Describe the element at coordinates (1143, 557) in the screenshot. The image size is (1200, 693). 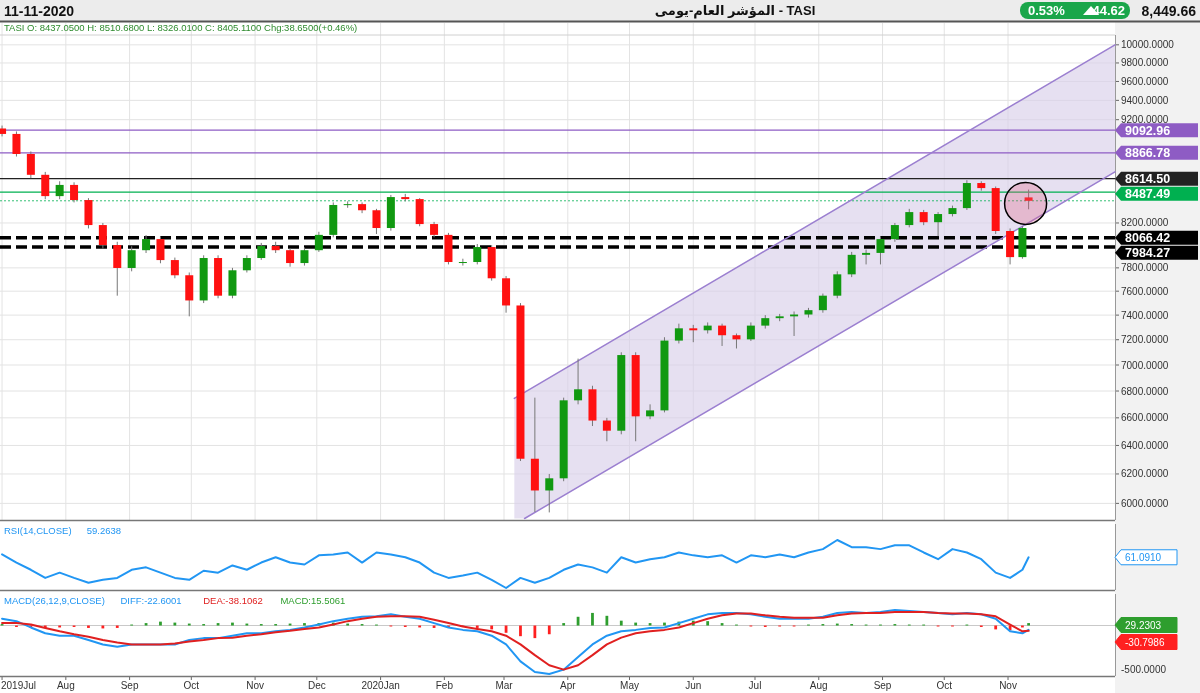
I see `text: 61.0910` at that location.